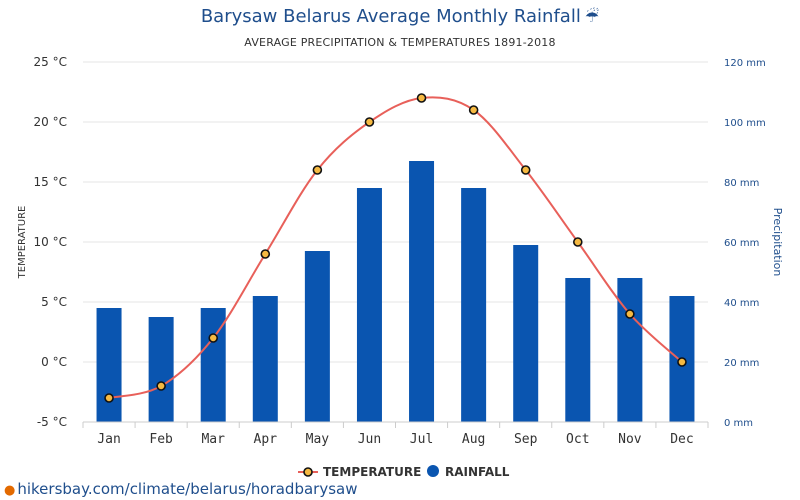 This screenshot has width=800, height=500. Describe the element at coordinates (526, 439) in the screenshot. I see `x-tick-label: Sep` at that location.